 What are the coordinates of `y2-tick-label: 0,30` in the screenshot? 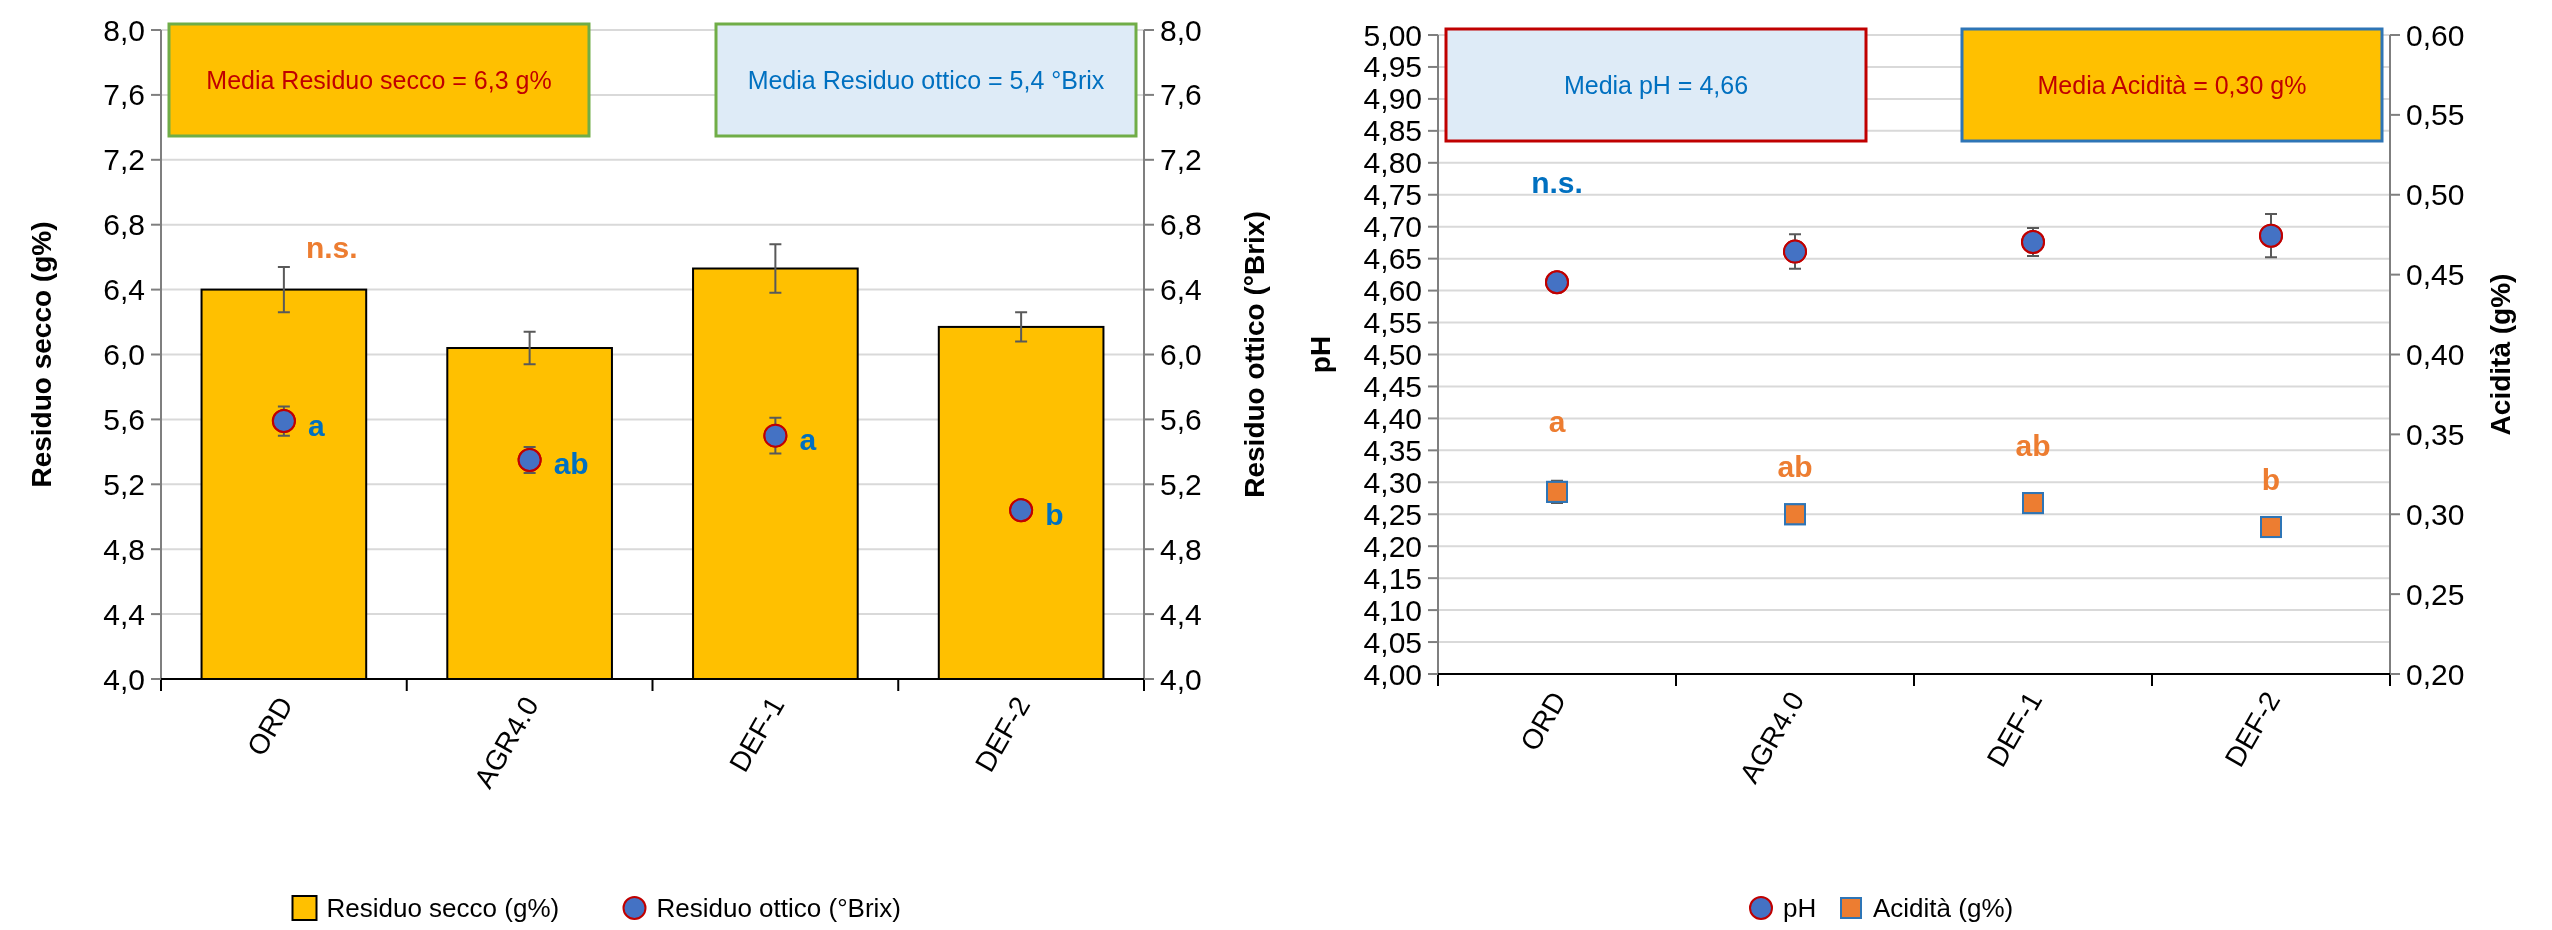 It's located at (2435, 514).